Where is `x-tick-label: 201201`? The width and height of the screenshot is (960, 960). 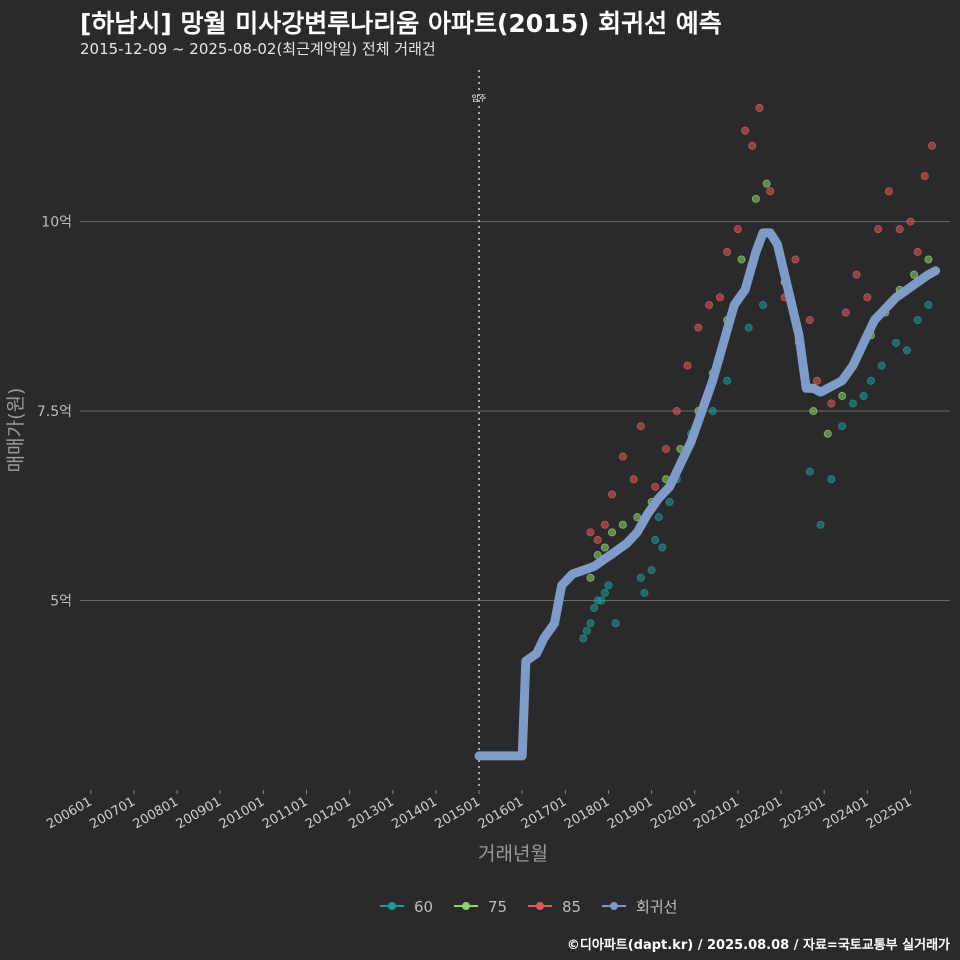
x-tick-label: 201201 is located at coordinates (328, 813).